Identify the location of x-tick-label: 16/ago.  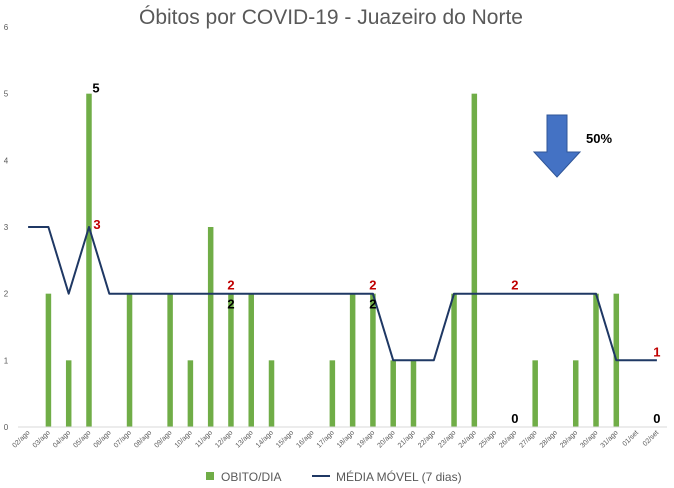
(305, 439).